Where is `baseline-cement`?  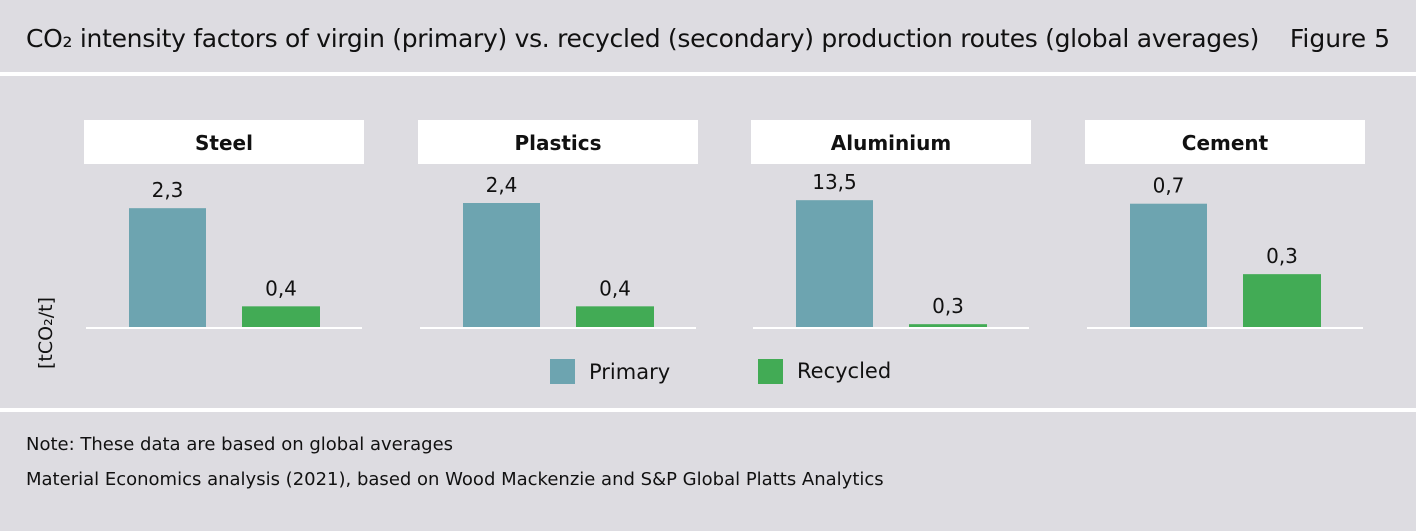 baseline-cement is located at coordinates (1225, 328).